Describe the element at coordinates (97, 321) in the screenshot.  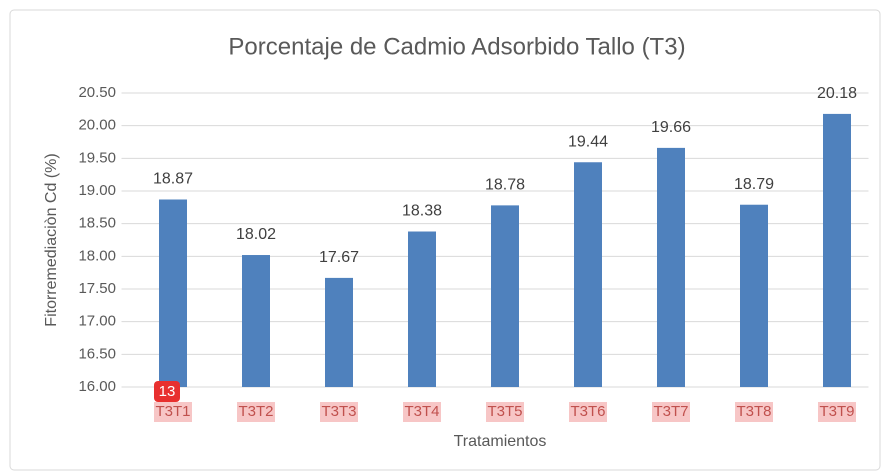
I see `y-tick-label: 17.00` at that location.